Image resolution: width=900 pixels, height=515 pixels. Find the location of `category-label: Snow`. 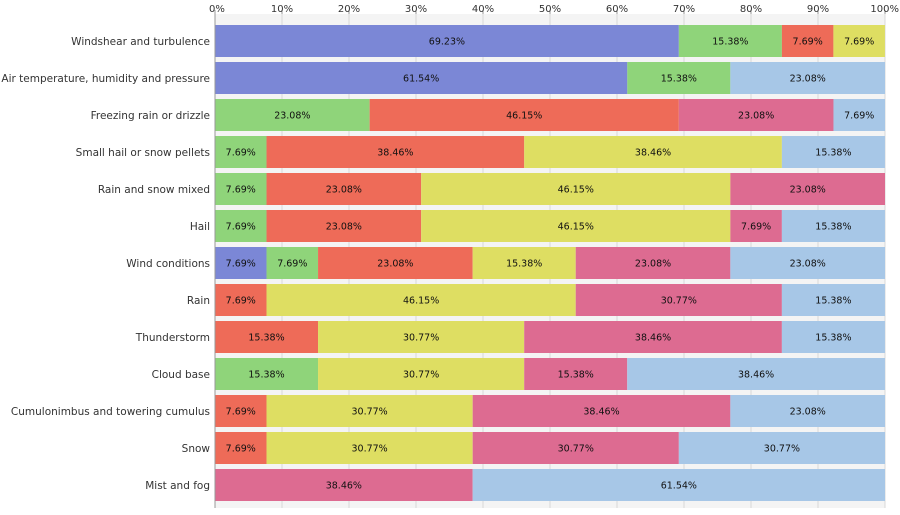

category-label: Snow is located at coordinates (196, 449).